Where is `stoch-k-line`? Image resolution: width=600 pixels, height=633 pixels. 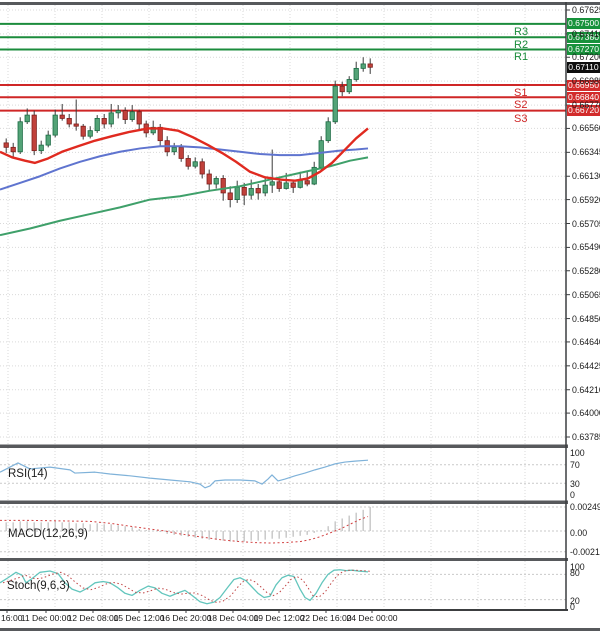
stoch-k-line is located at coordinates (184, 587).